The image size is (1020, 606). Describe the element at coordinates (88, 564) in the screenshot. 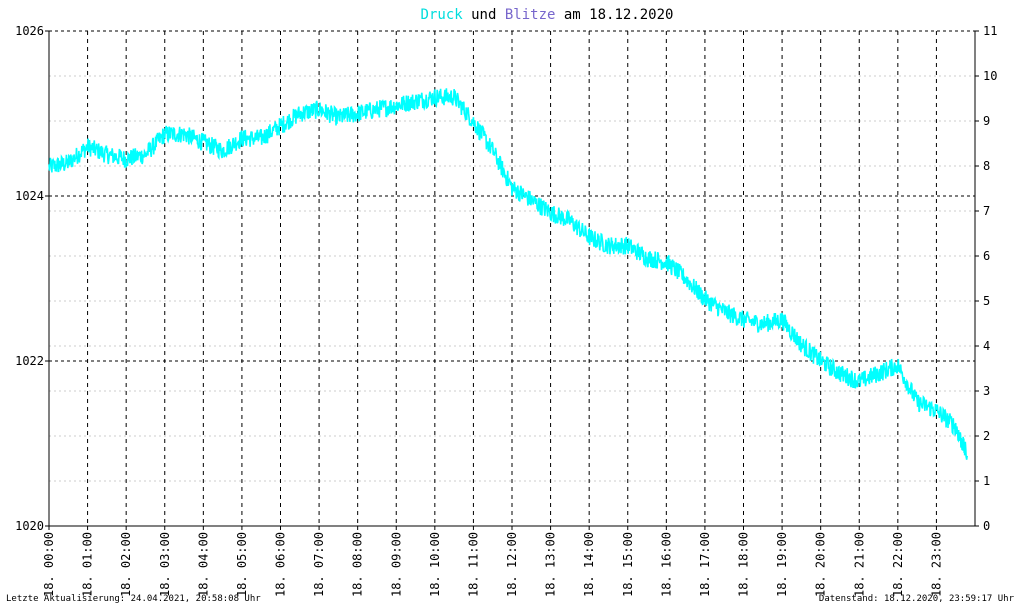

I see `x-tick-label-1: 18. 01:00` at that location.